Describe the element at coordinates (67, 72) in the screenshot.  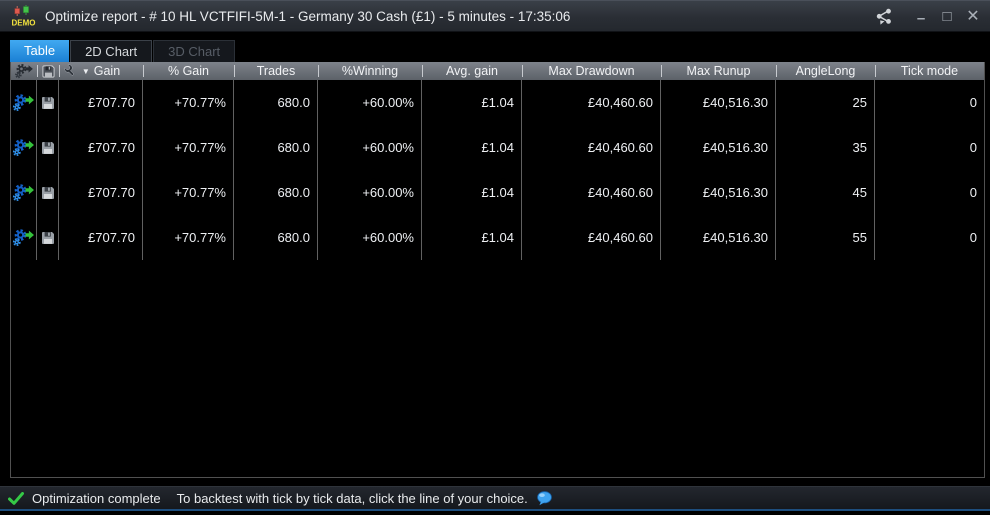
I see `wrench-icon` at that location.